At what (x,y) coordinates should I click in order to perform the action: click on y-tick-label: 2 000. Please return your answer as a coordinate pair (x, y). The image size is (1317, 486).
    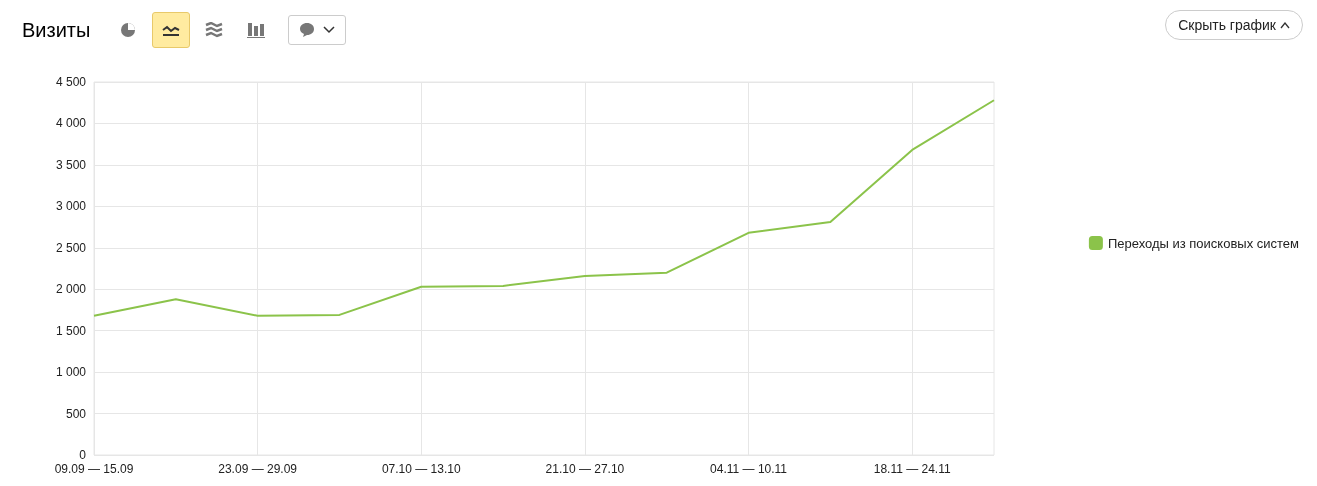
    Looking at the image, I should click on (71, 289).